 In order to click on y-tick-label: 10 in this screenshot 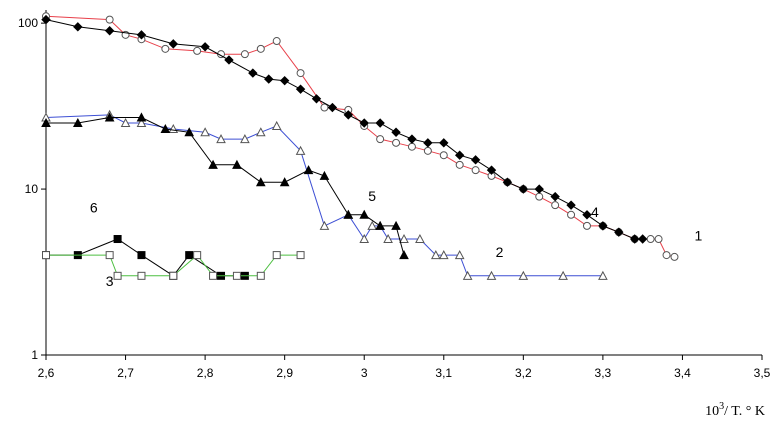, I will do `click(32, 189)`.